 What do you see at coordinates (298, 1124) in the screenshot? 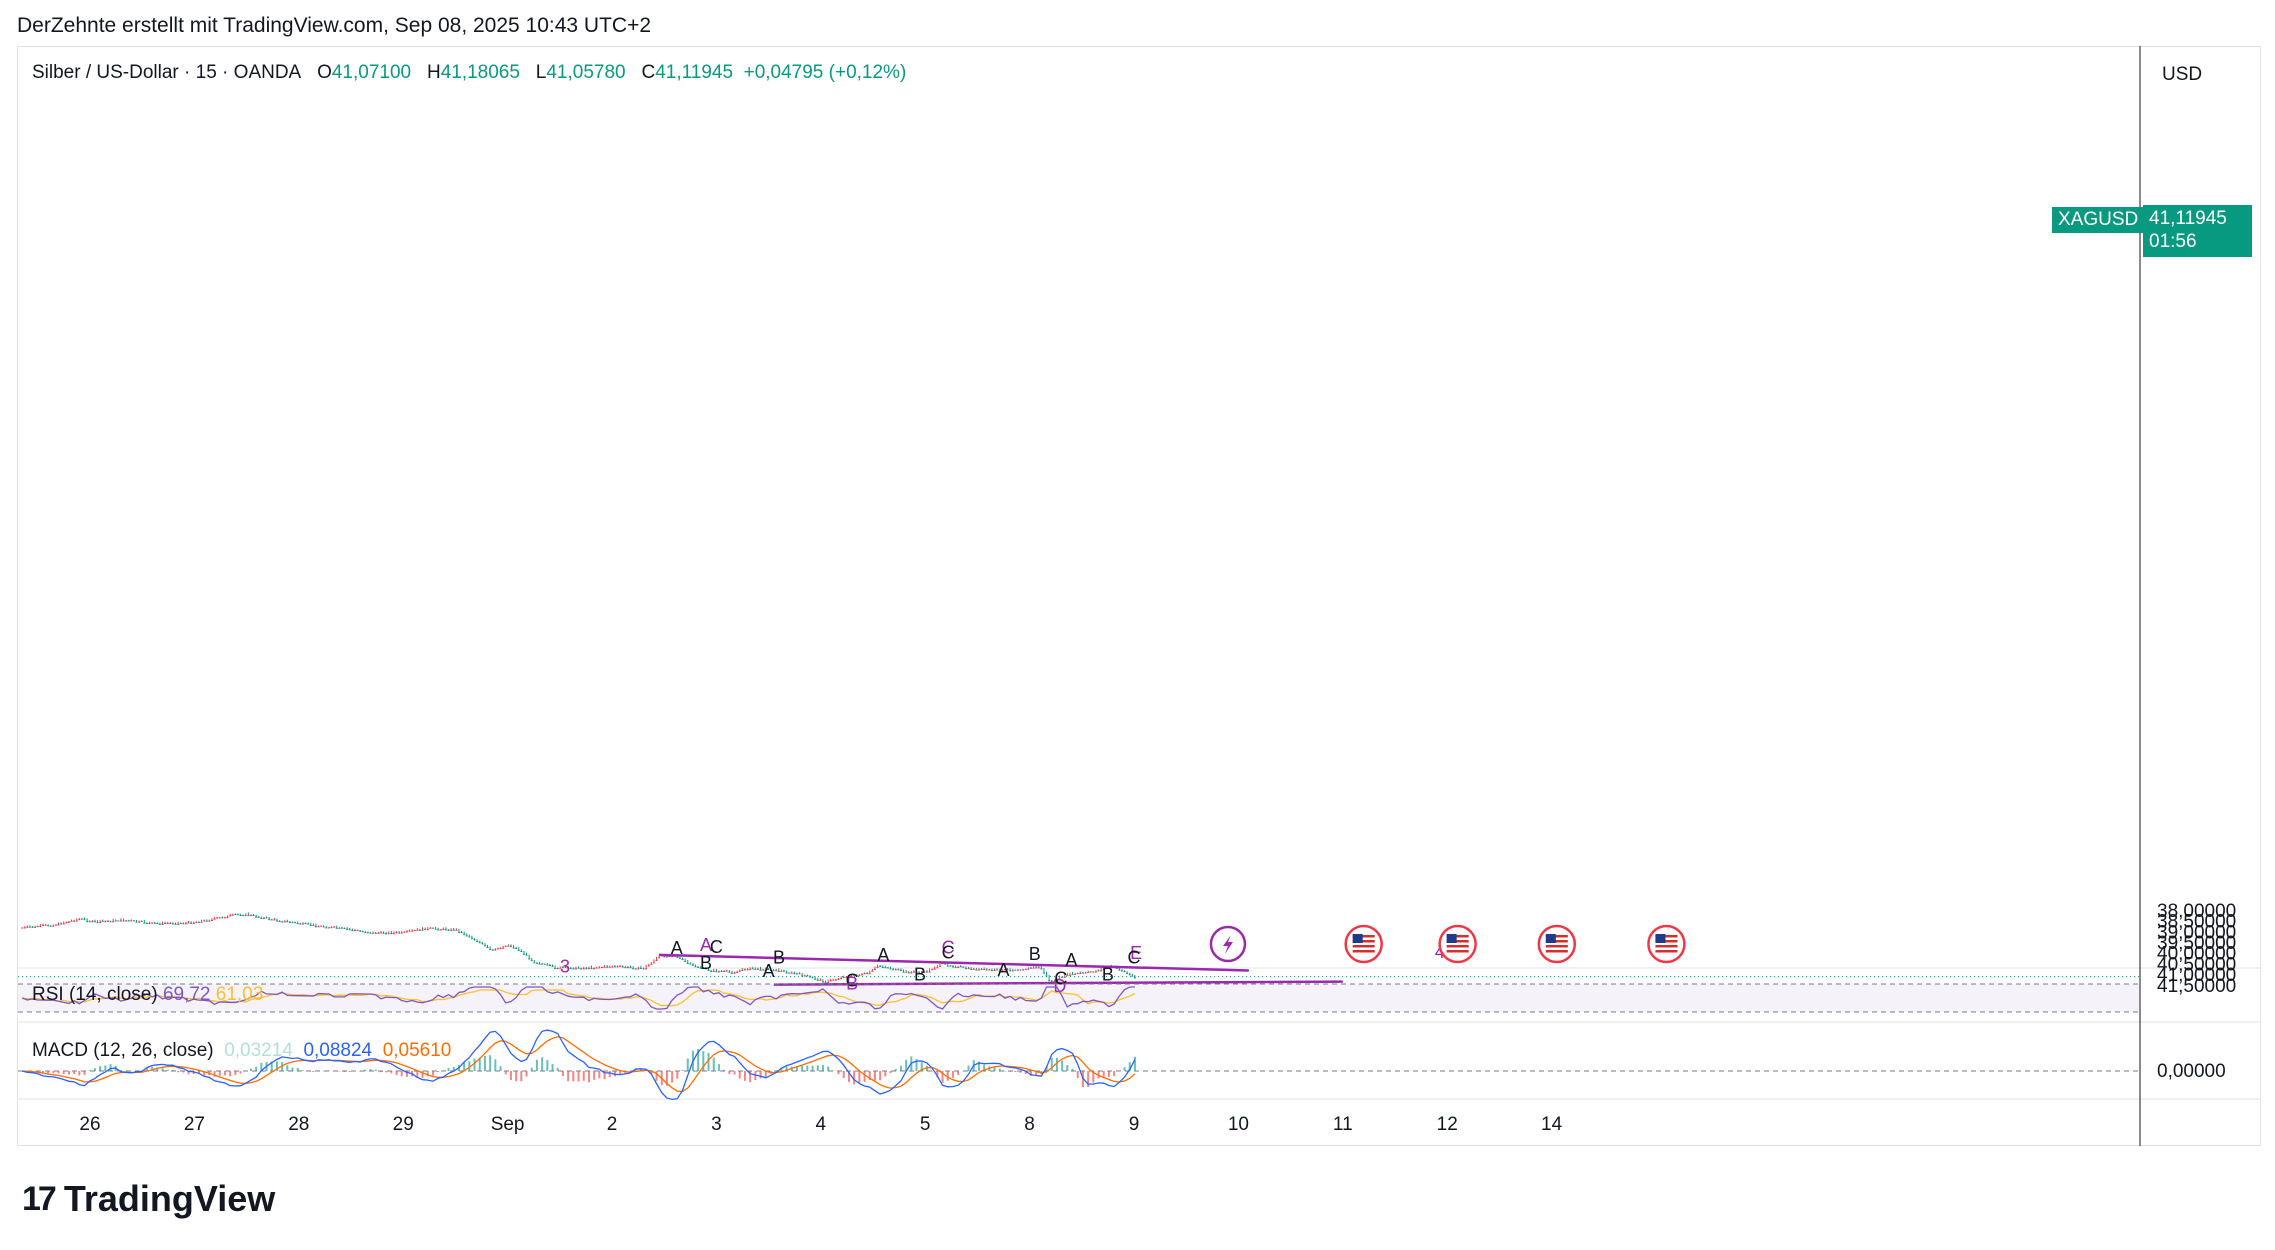
I see `x-tick-label: 28` at bounding box center [298, 1124].